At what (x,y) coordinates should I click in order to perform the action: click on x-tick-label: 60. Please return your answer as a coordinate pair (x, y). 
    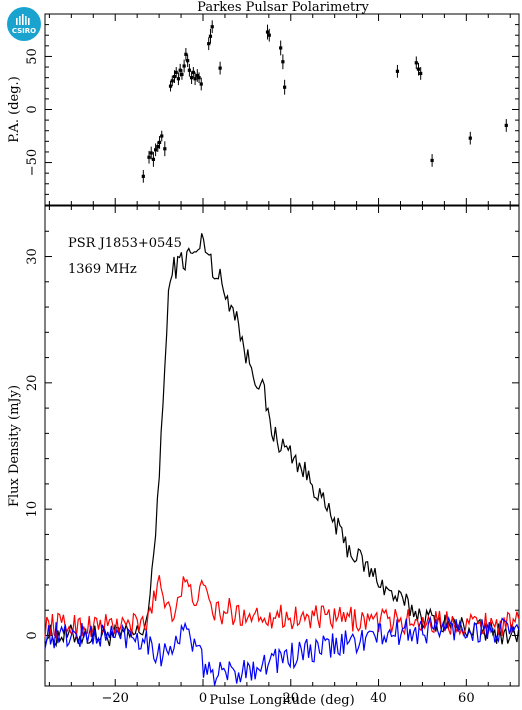
    Looking at the image, I should click on (466, 698).